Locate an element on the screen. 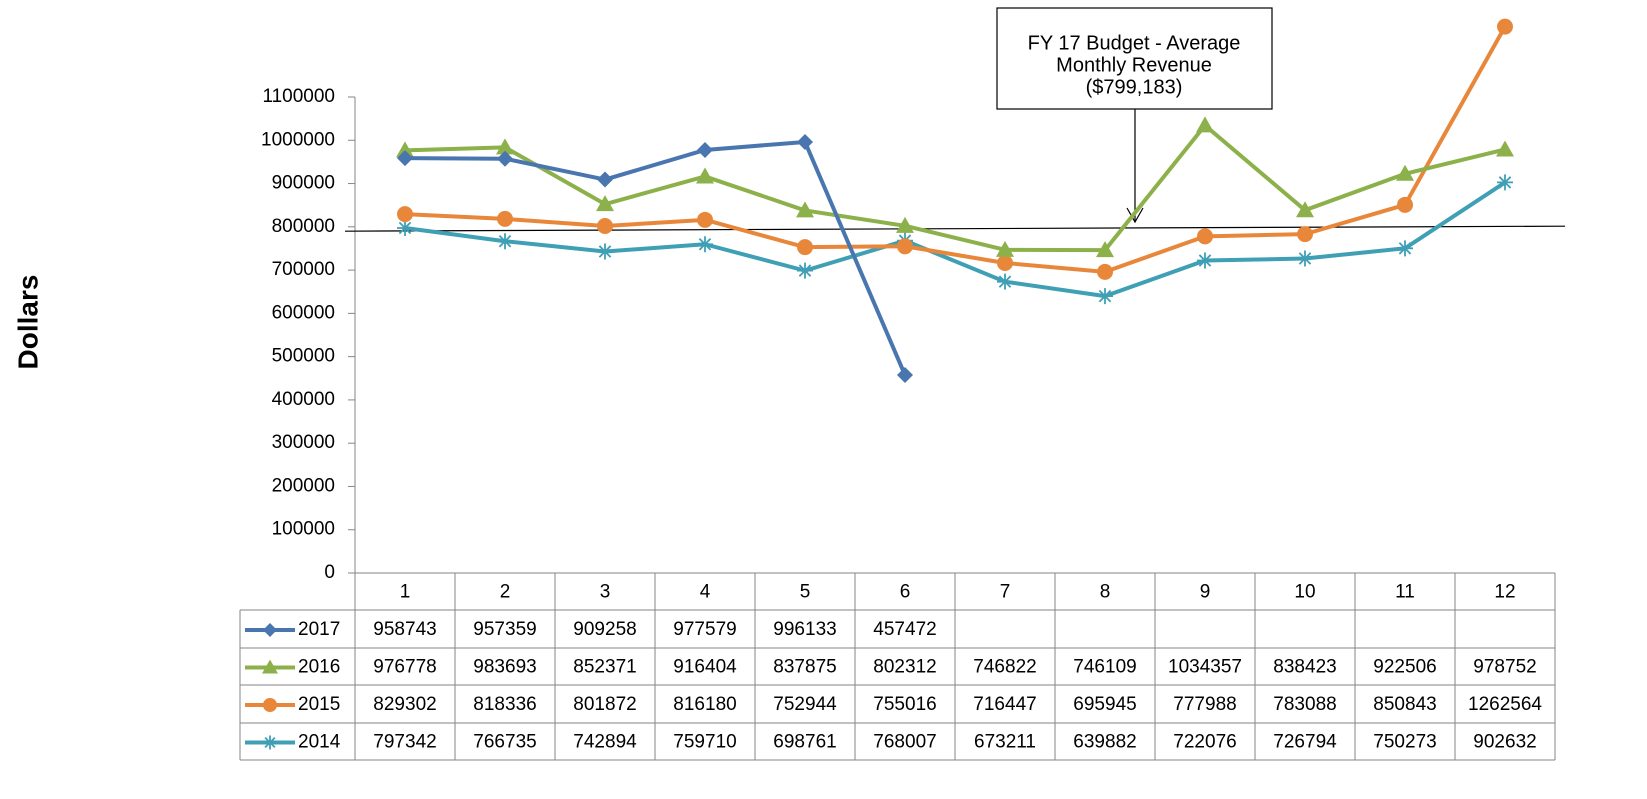  table-value: 752944 is located at coordinates (805, 704).